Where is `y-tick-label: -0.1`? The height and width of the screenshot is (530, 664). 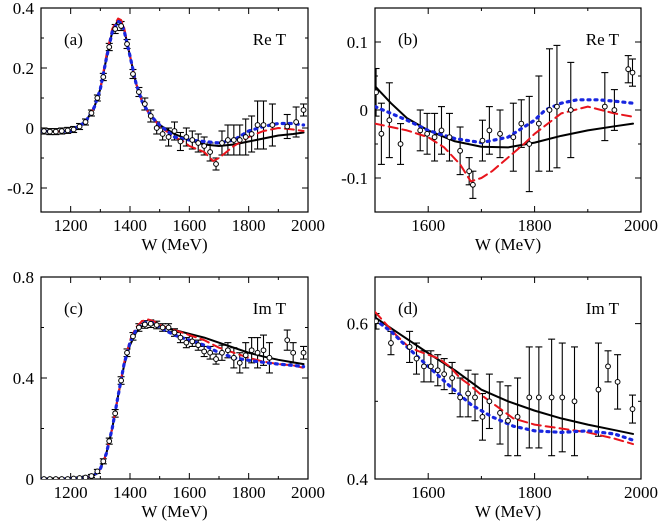 y-tick-label: -0.1 is located at coordinates (354, 178).